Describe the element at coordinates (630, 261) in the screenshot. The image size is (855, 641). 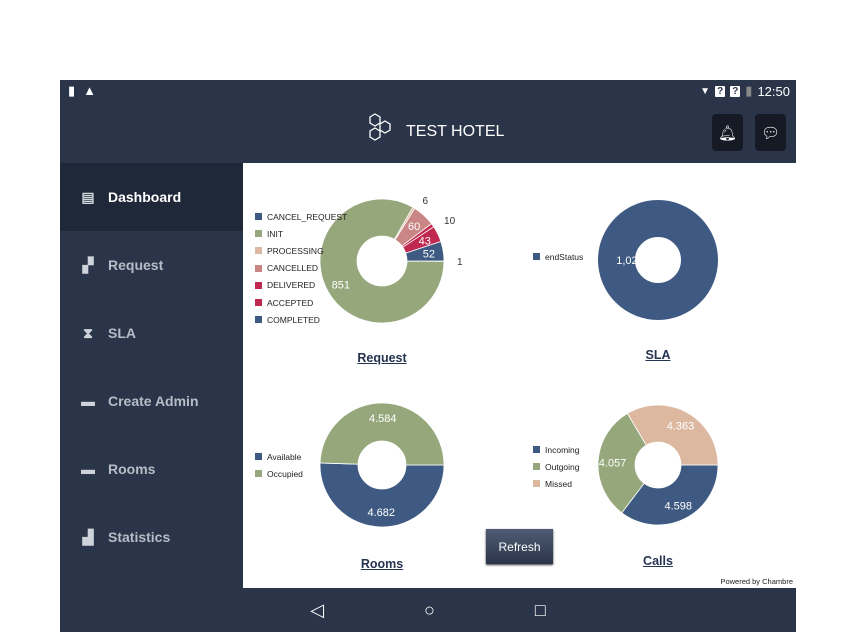
I see `sla-data-label: 1,022` at that location.